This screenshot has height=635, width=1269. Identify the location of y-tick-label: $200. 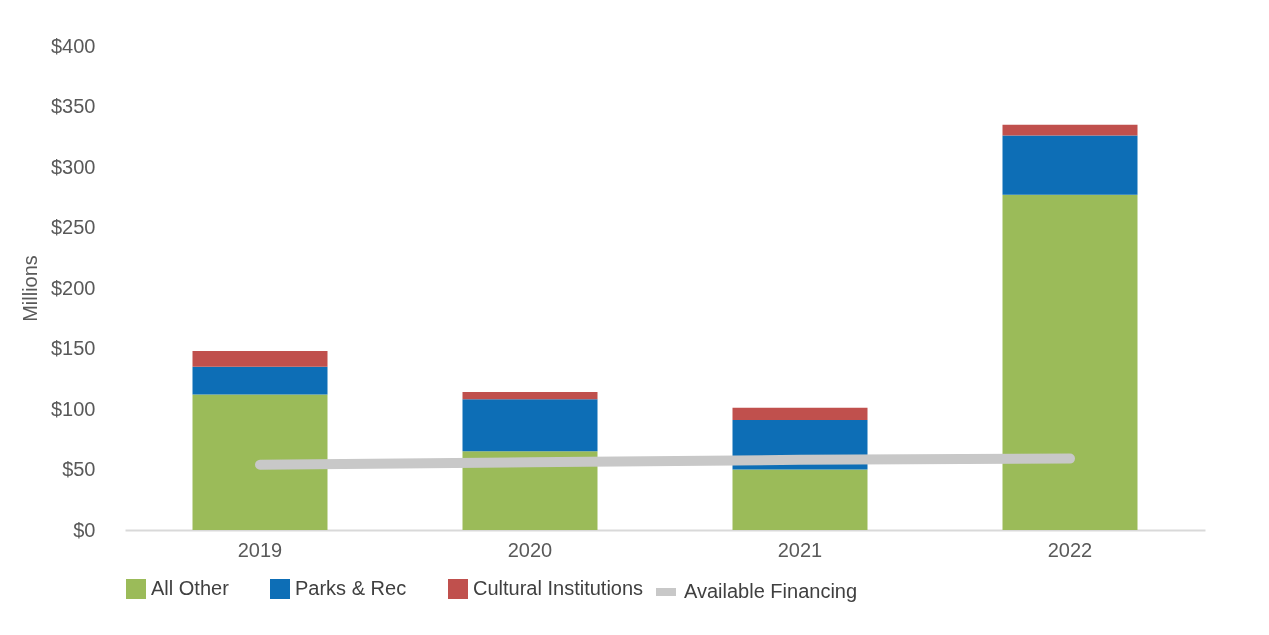
(73, 287).